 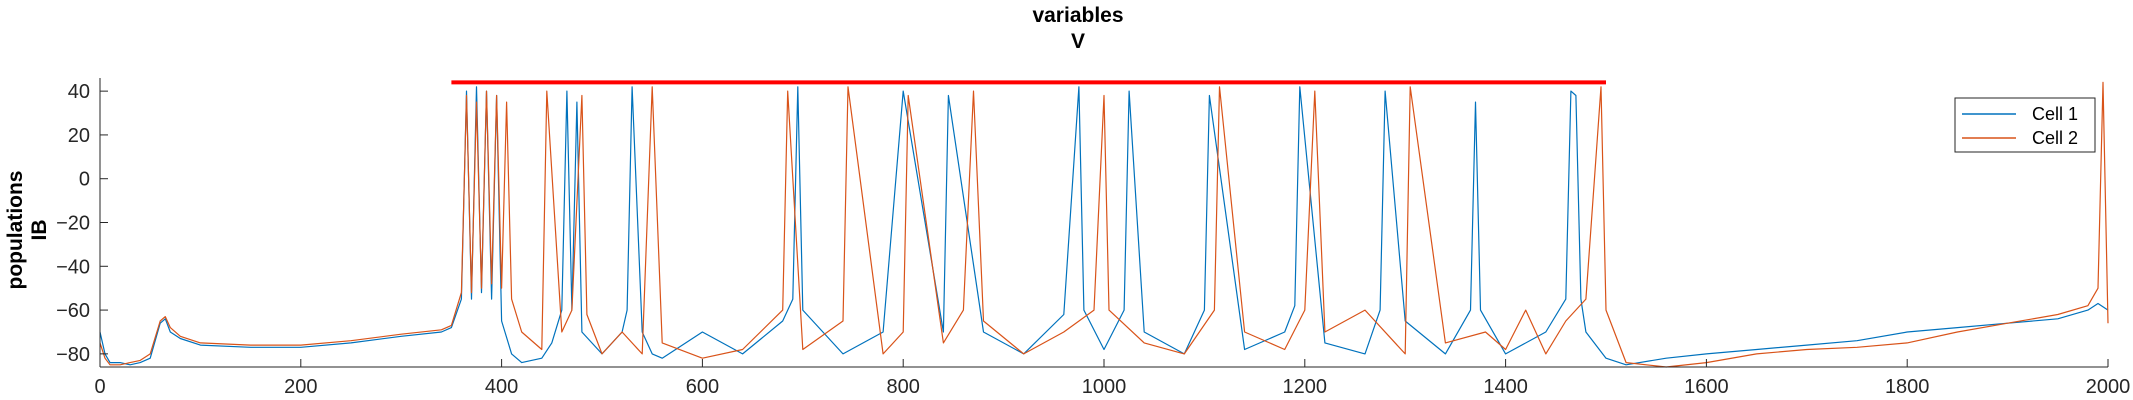 What do you see at coordinates (903, 387) in the screenshot?
I see `x-tick-label: 800` at bounding box center [903, 387].